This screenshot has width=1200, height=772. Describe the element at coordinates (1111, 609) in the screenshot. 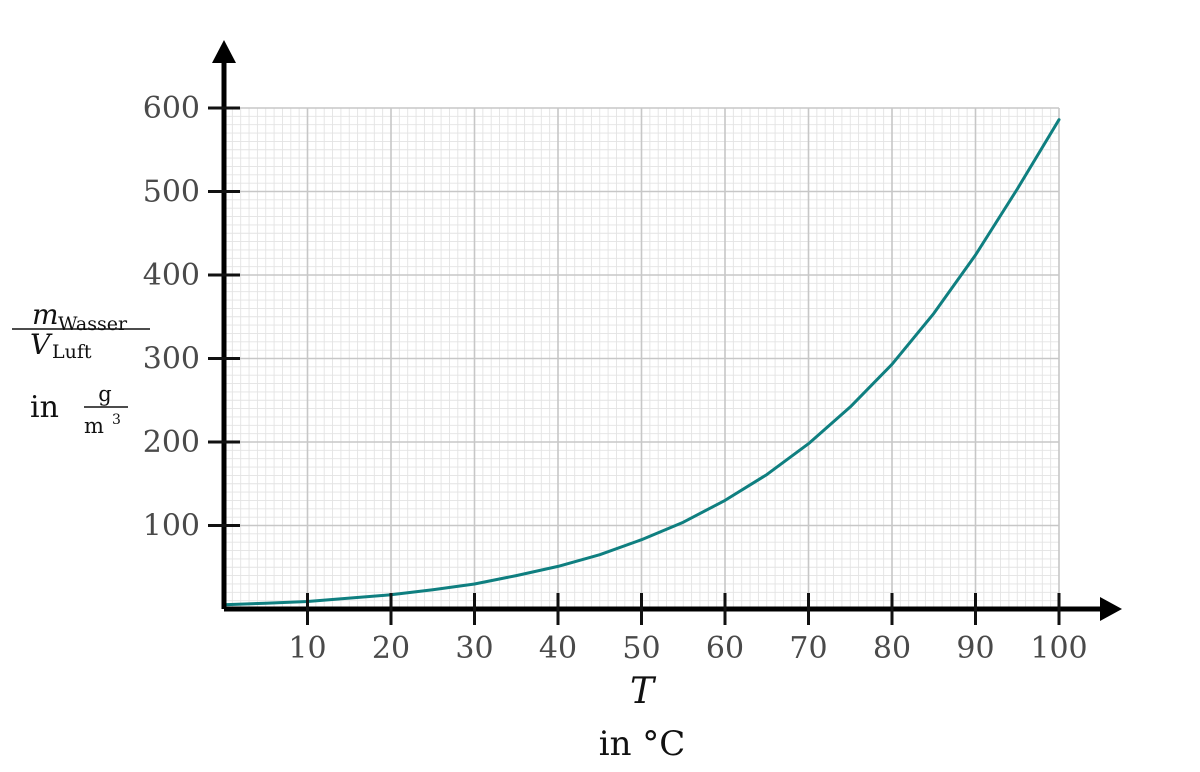

I see `x-axis-arrow` at that location.